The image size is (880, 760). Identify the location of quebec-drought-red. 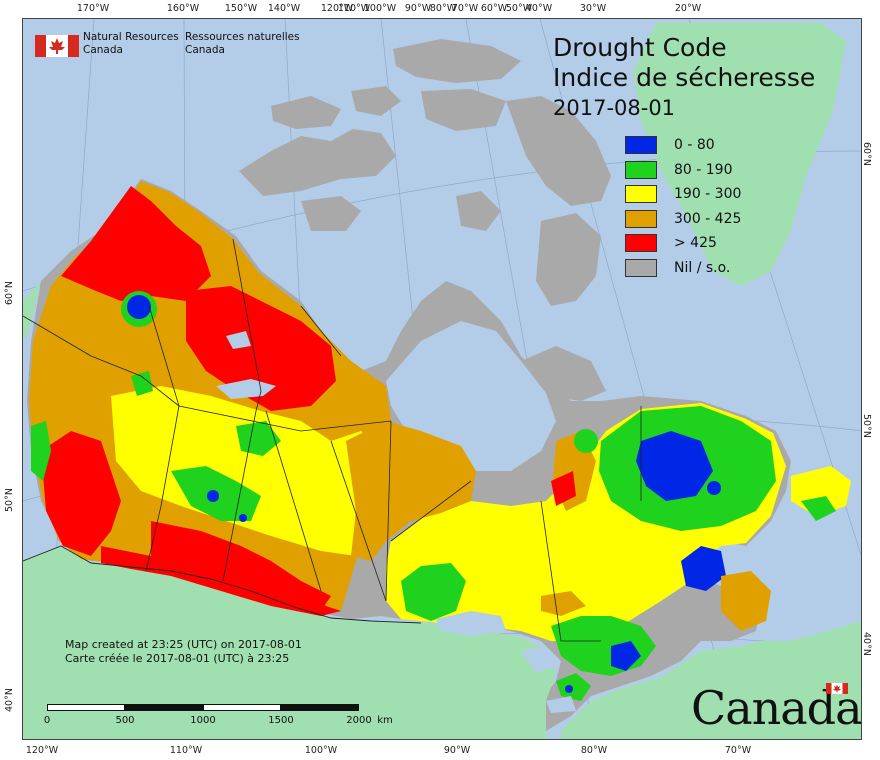
(563, 488).